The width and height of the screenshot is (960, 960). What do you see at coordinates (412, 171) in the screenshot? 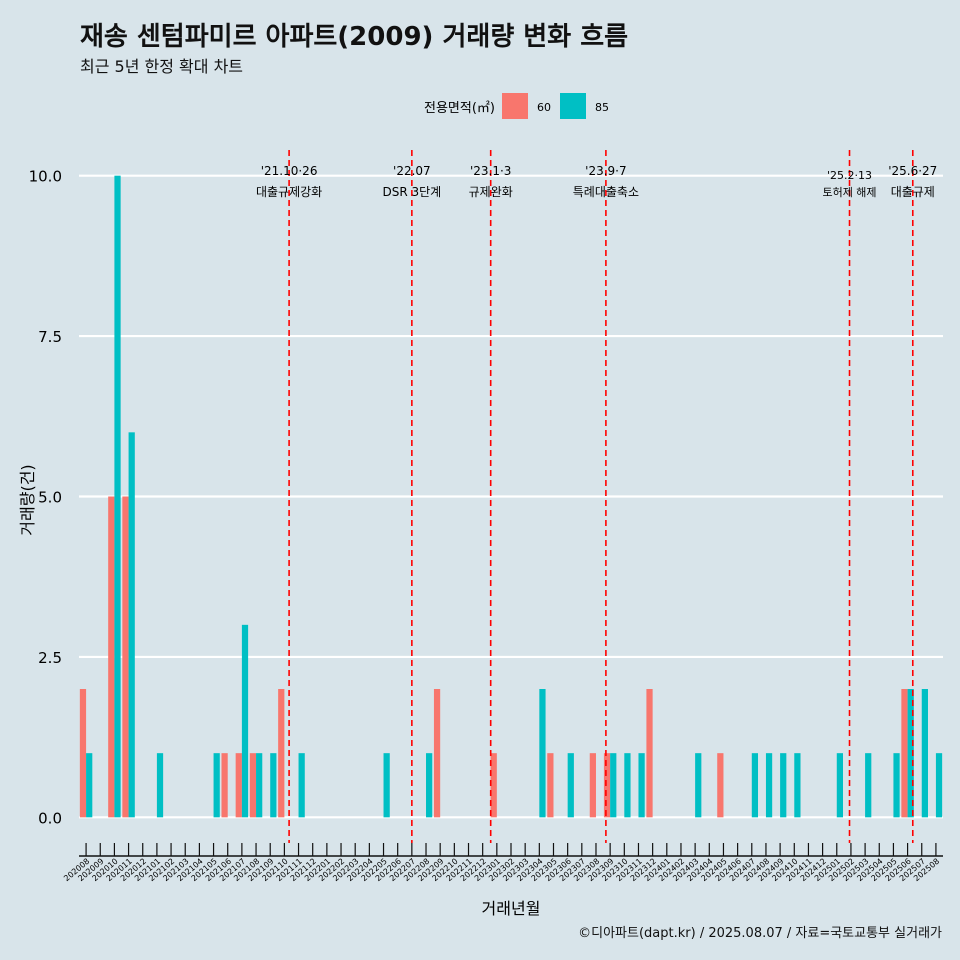
I see `event-date-label: '22.07` at bounding box center [412, 171].